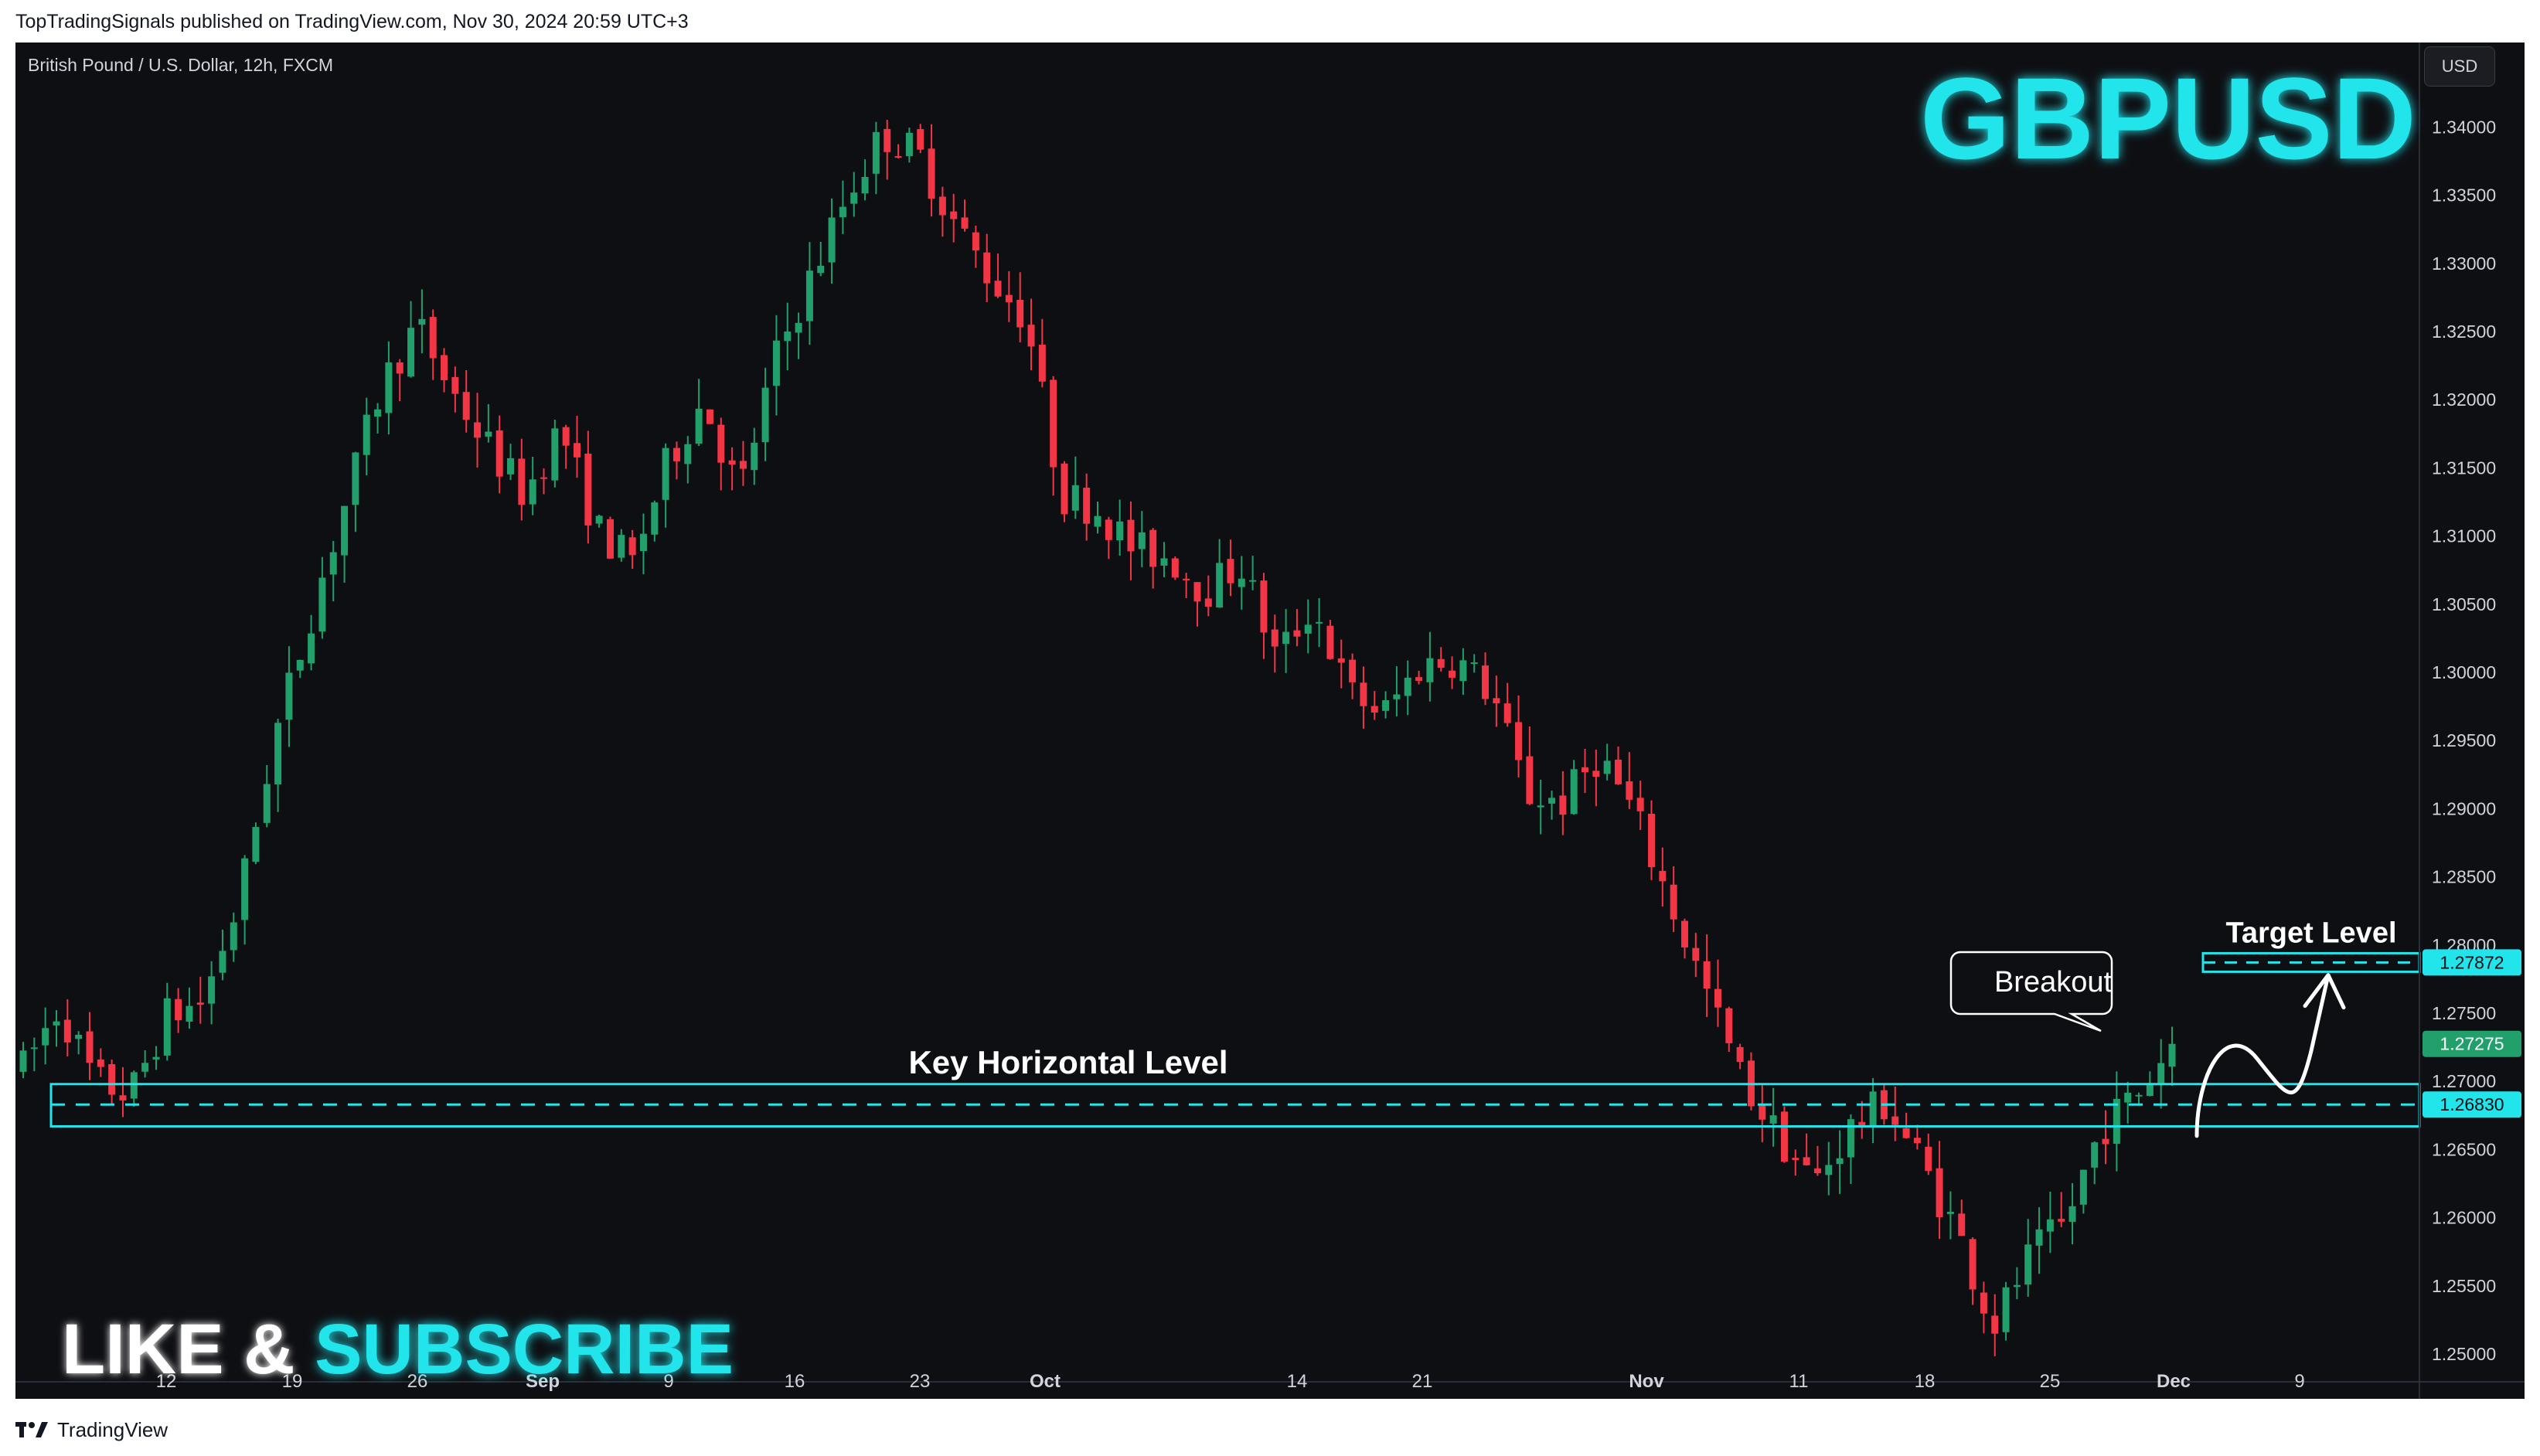  What do you see at coordinates (1423, 1382) in the screenshot?
I see `time-tick-label: 21` at bounding box center [1423, 1382].